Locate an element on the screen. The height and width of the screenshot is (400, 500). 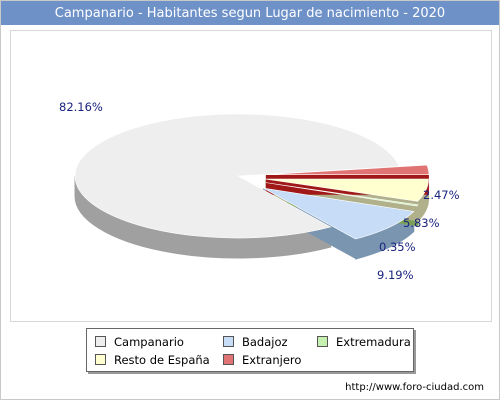
legend-swatch-campanario is located at coordinates (100, 341).